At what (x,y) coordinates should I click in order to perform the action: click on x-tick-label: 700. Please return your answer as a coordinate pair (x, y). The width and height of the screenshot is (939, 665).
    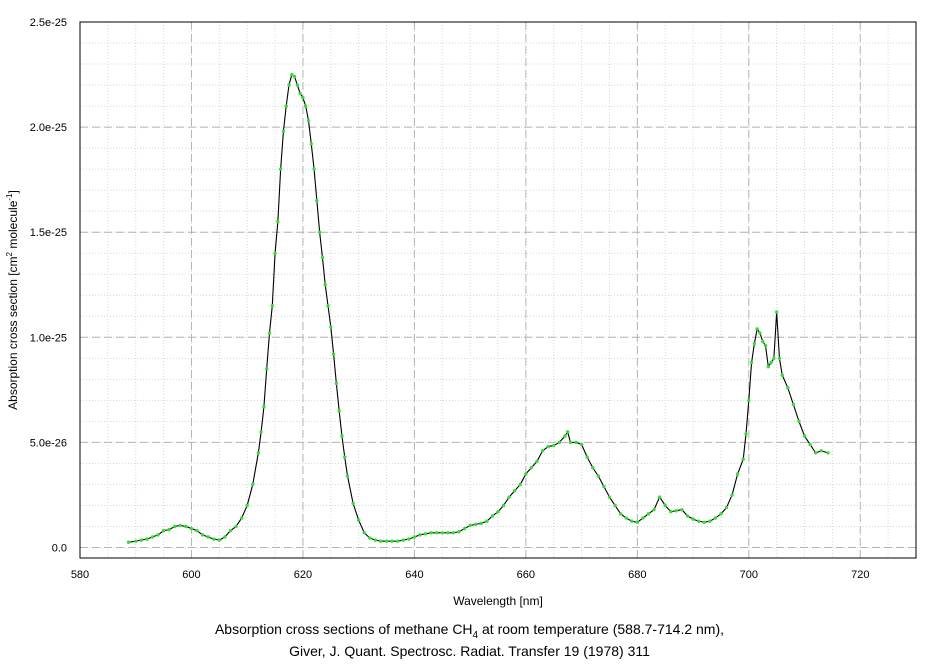
    Looking at the image, I should click on (749, 575).